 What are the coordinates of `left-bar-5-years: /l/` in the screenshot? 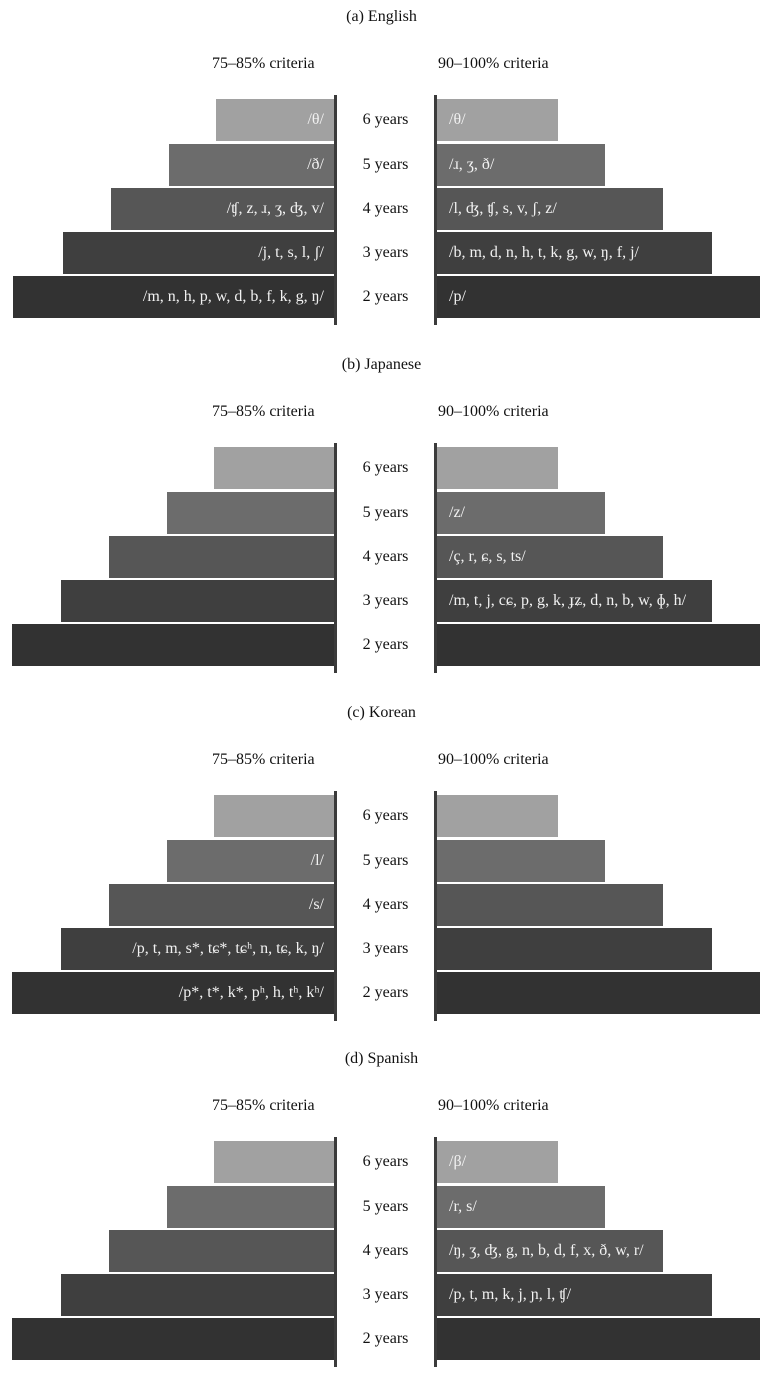 It's located at (250, 861).